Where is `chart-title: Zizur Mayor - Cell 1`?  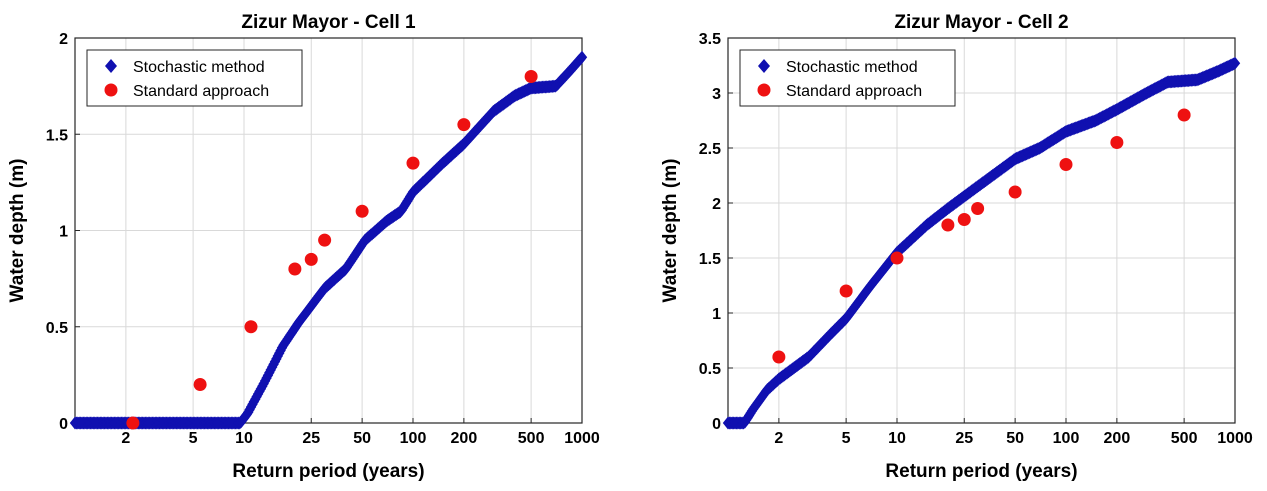 chart-title: Zizur Mayor - Cell 1 is located at coordinates (328, 22).